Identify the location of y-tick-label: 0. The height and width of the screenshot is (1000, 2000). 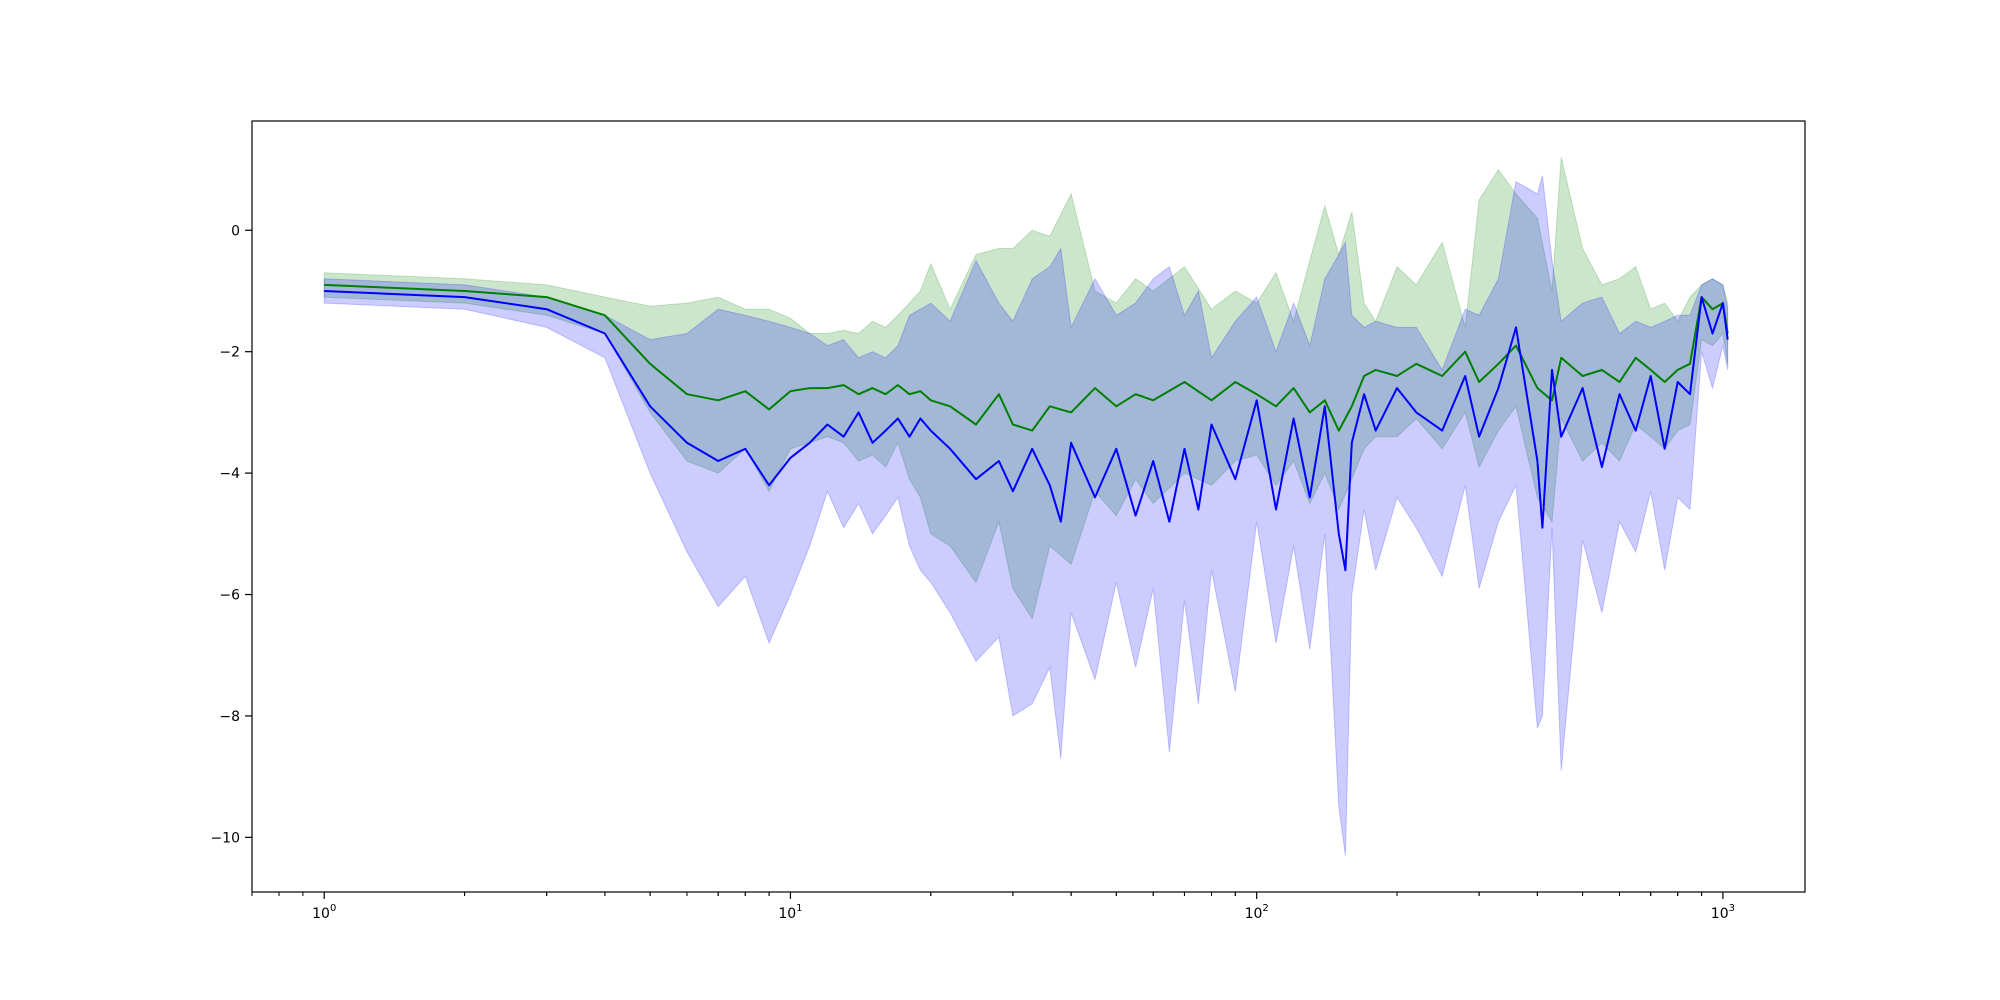
(235, 231).